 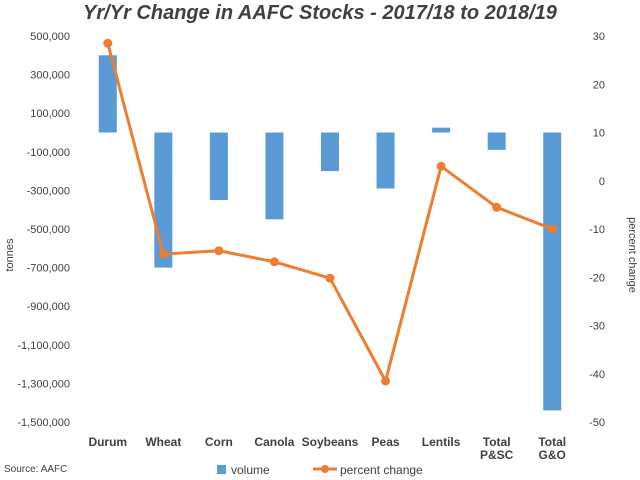 I want to click on category-label: Peas, so click(x=386, y=442).